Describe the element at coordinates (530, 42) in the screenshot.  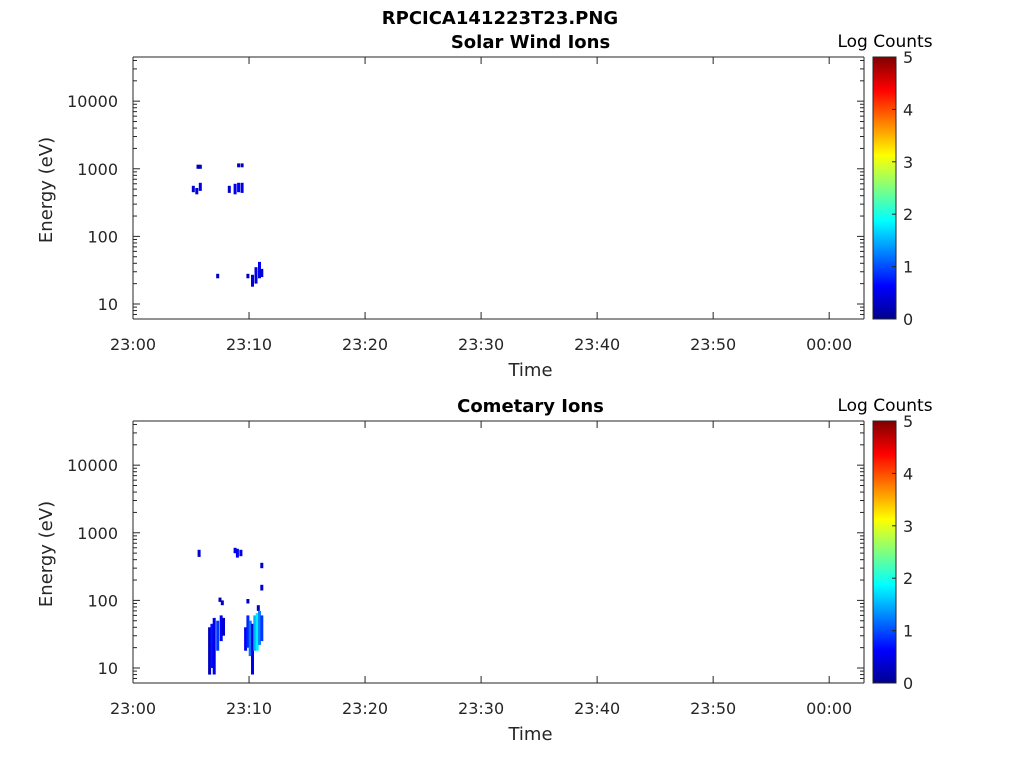
I see `panel-title: Solar Wind Ions` at that location.